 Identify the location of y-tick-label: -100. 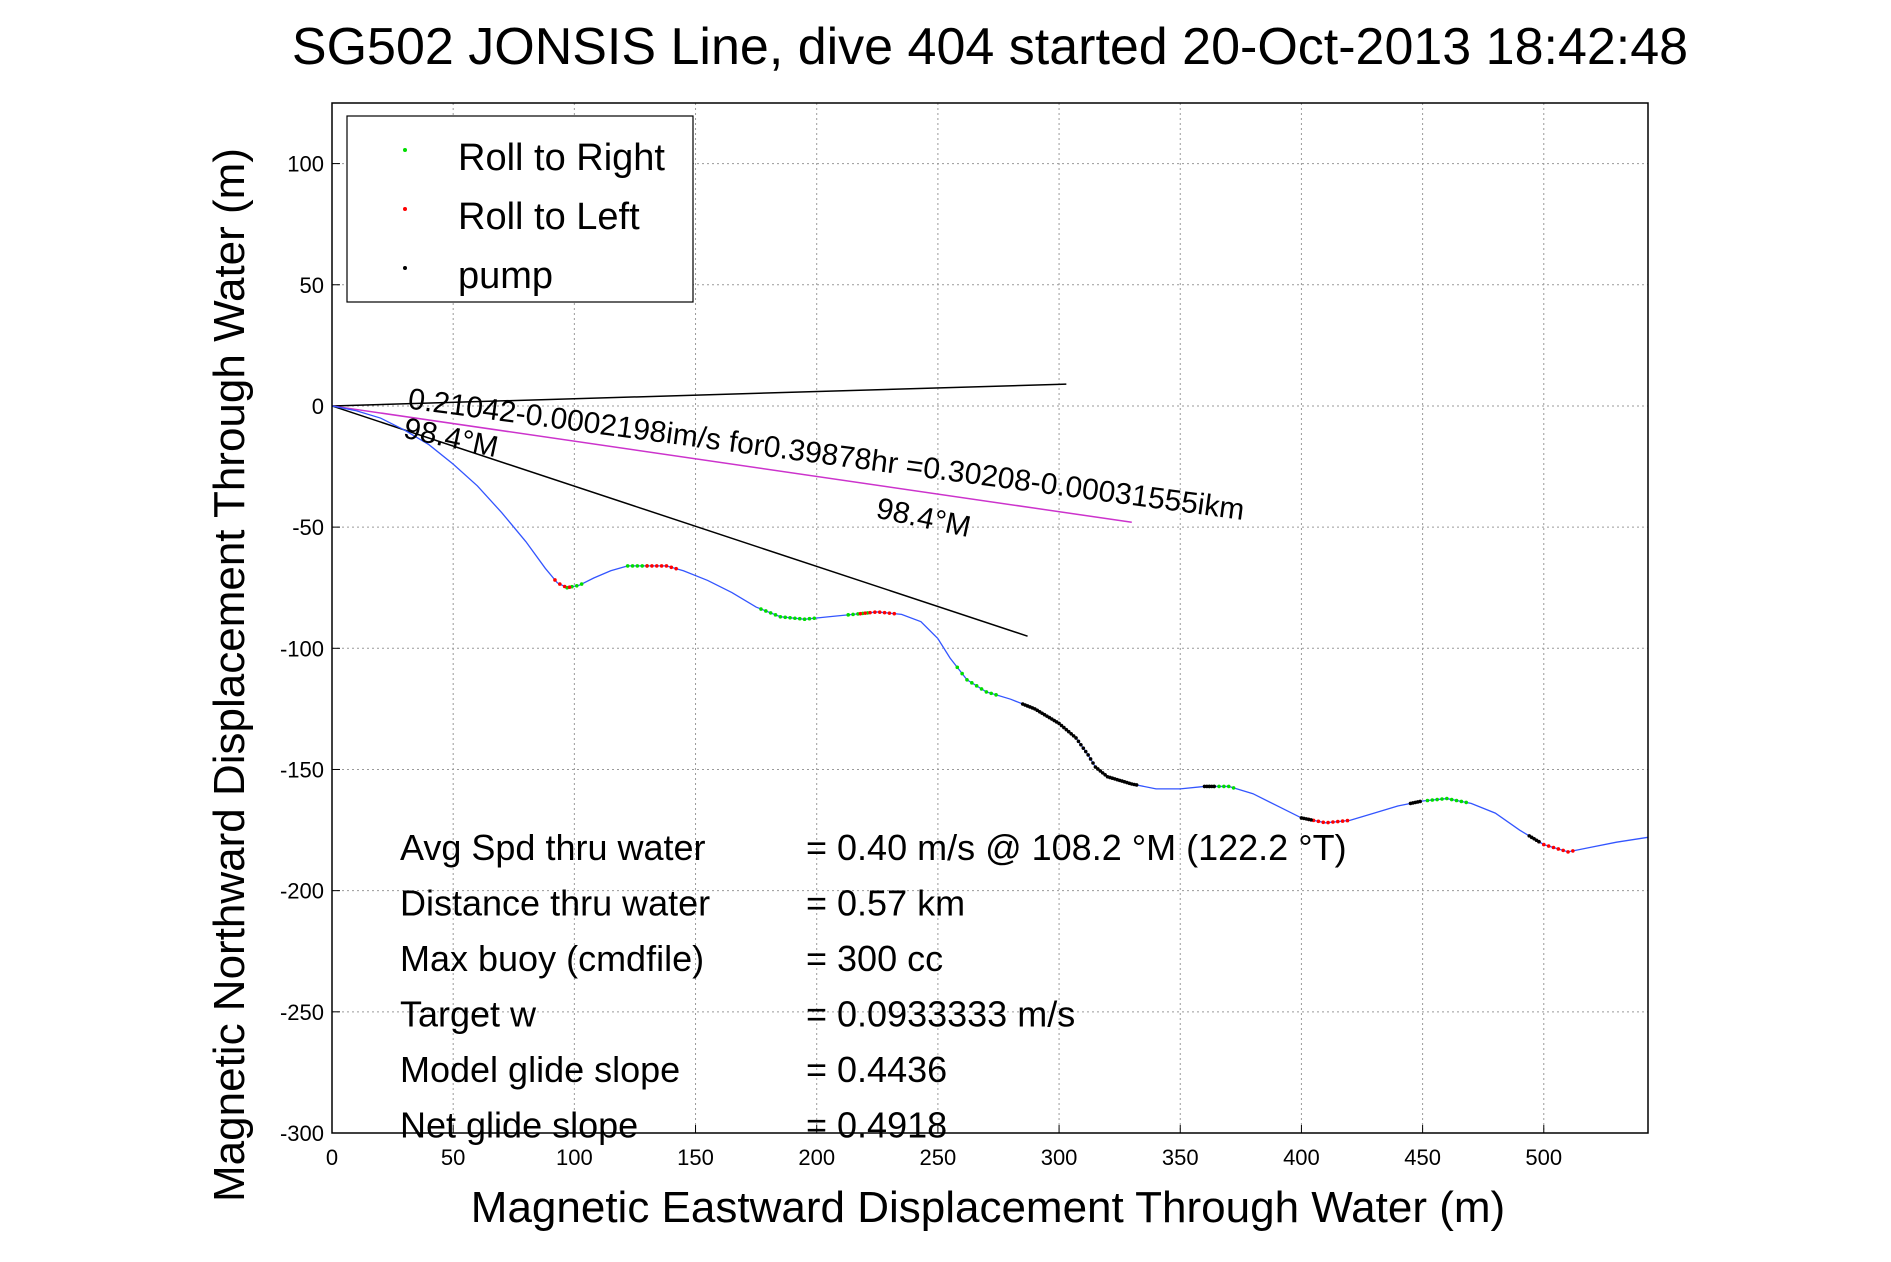
(302, 648).